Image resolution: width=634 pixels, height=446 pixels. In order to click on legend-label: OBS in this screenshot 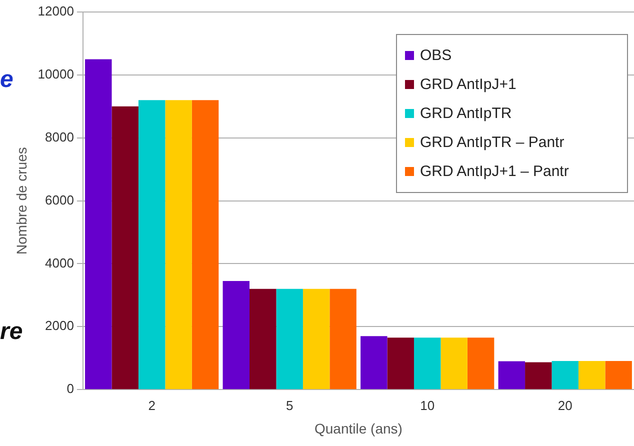, I will do `click(436, 55)`.